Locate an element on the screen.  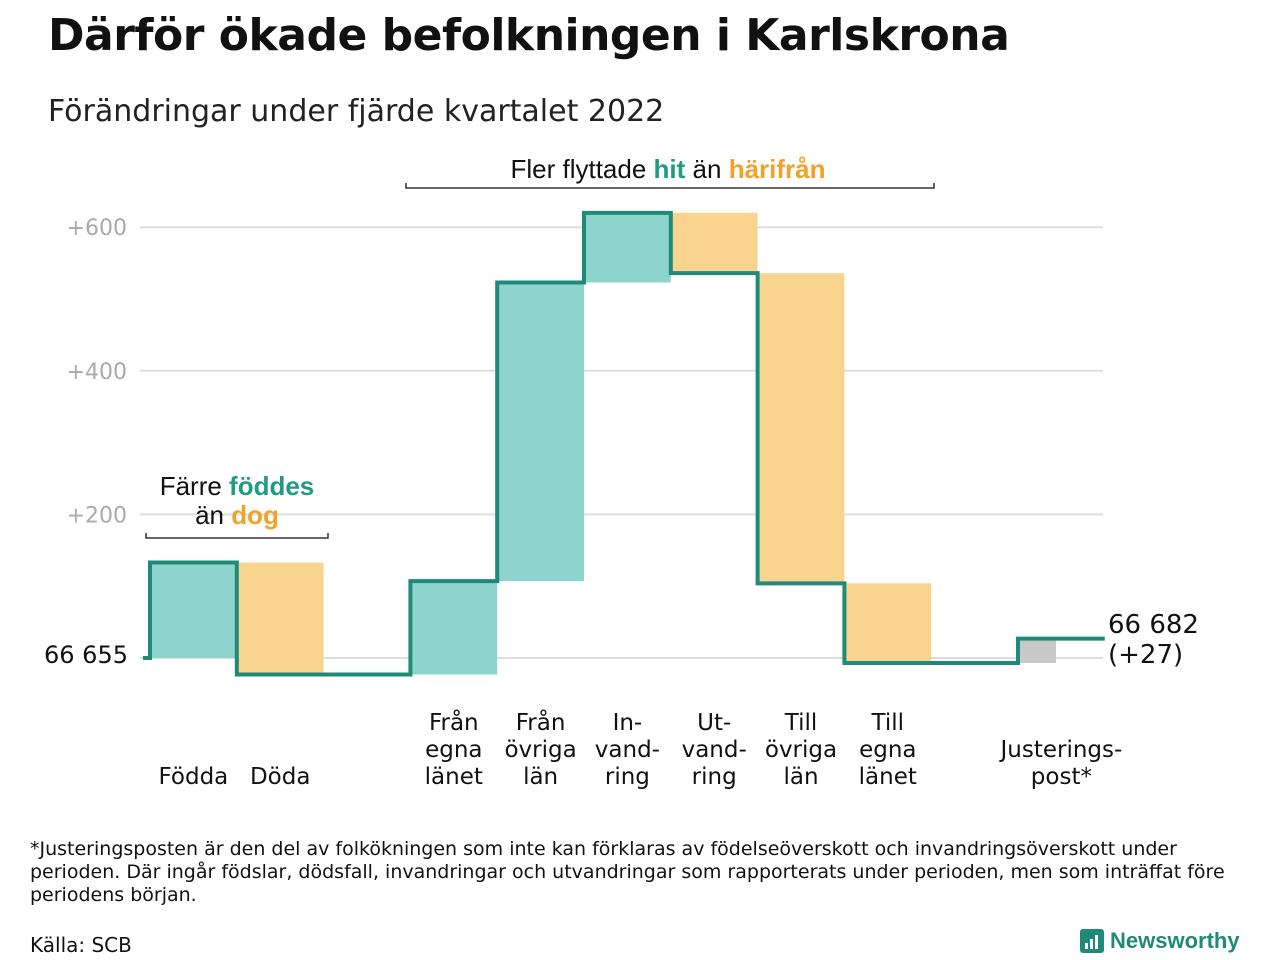
y-tick-label: +600 is located at coordinates (97, 228).